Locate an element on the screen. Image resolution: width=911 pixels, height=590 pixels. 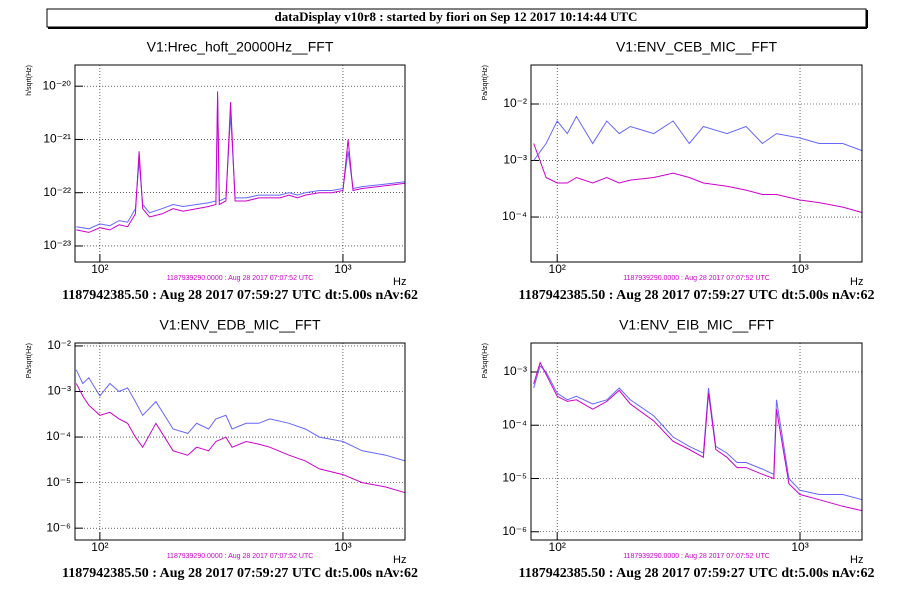
y-axis-label: h/sqrt(Hz) is located at coordinates (29, 80).